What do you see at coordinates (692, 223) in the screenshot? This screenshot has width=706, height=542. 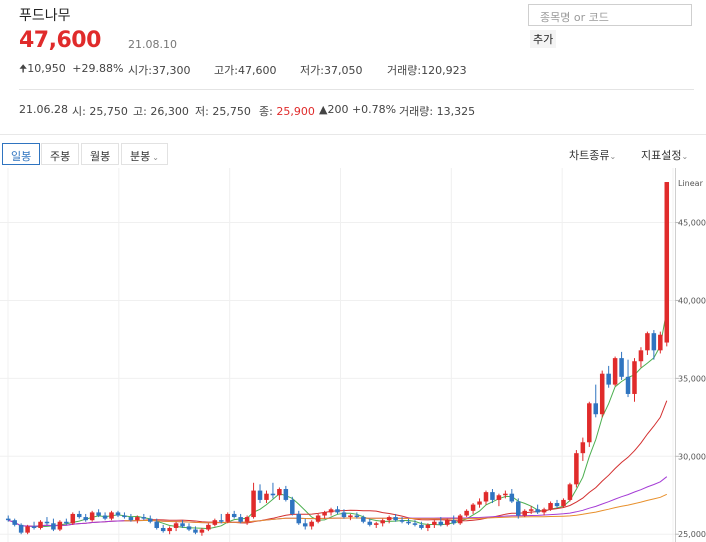 I see `y-tick-label: 45,000` at bounding box center [692, 223].